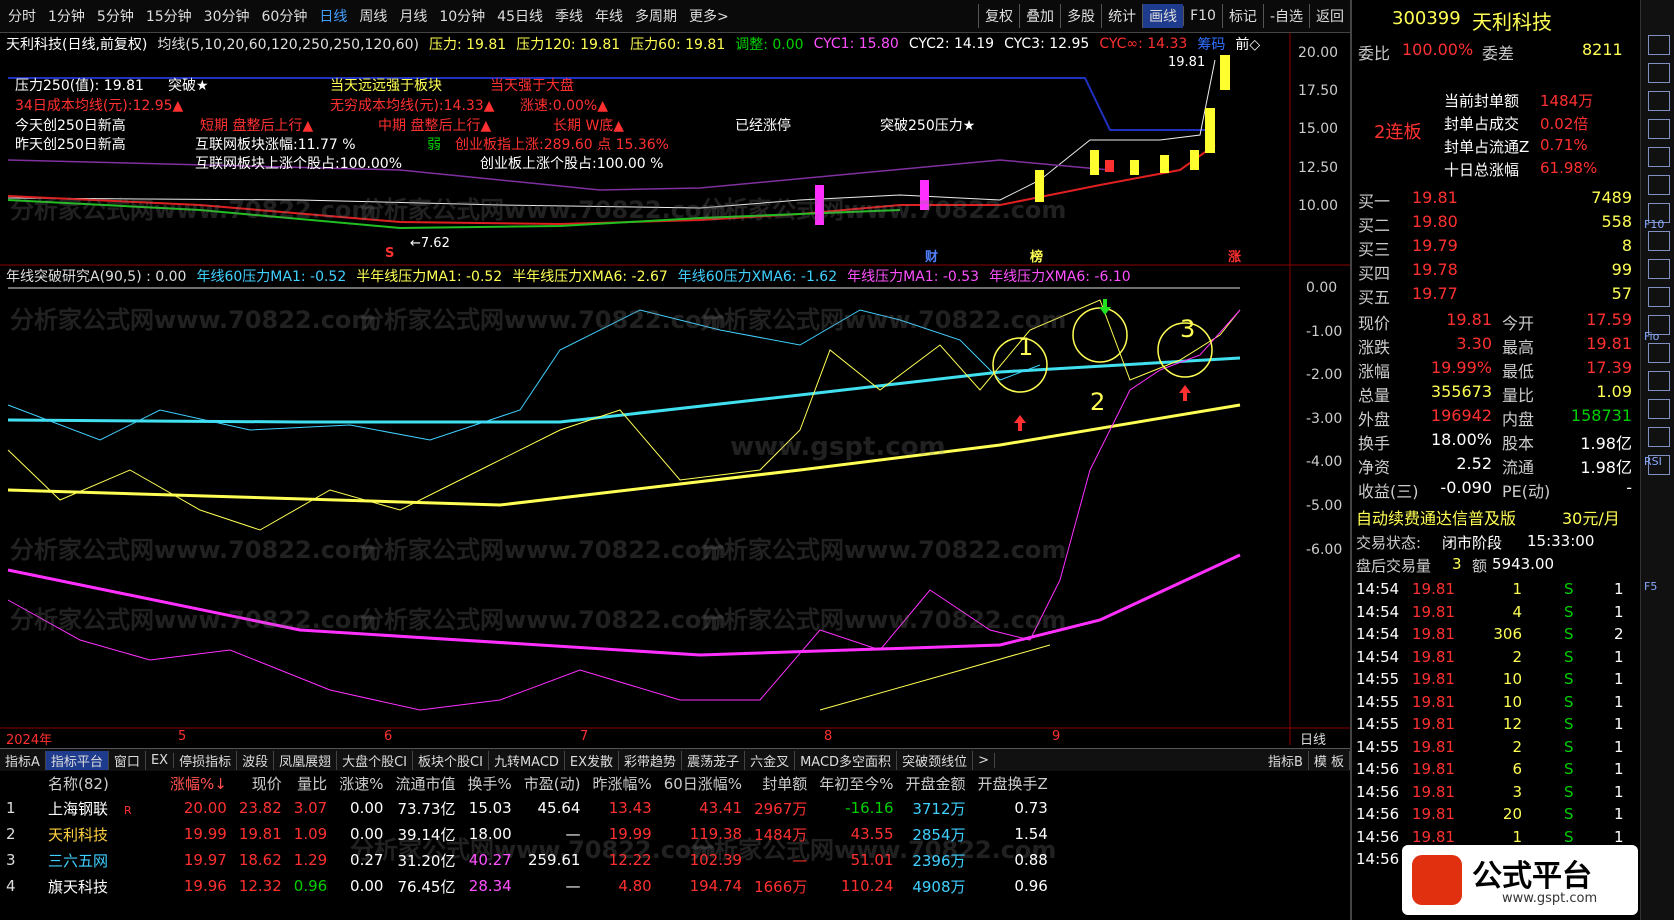 This screenshot has width=1674, height=920. What do you see at coordinates (1651, 586) in the screenshot?
I see `side-label: F5` at bounding box center [1651, 586].